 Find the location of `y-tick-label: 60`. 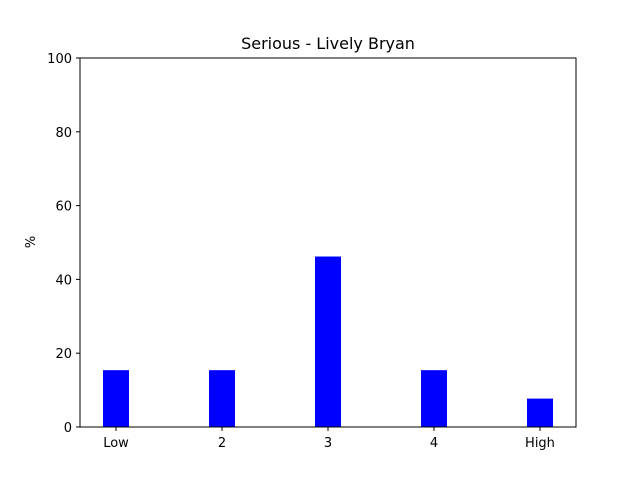

y-tick-label: 60 is located at coordinates (63, 207).